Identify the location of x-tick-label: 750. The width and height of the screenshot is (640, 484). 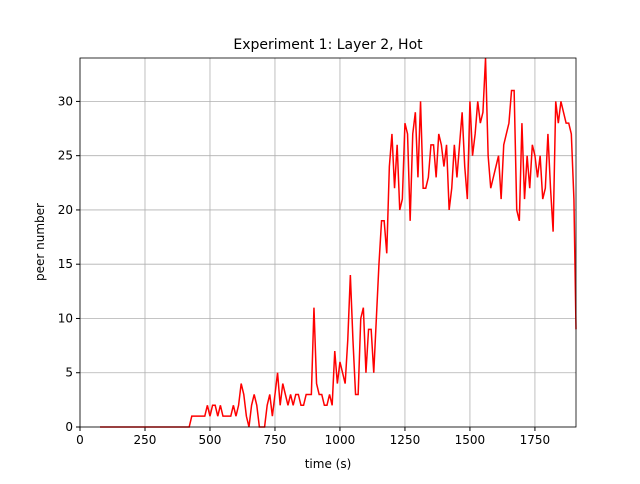
(275, 440).